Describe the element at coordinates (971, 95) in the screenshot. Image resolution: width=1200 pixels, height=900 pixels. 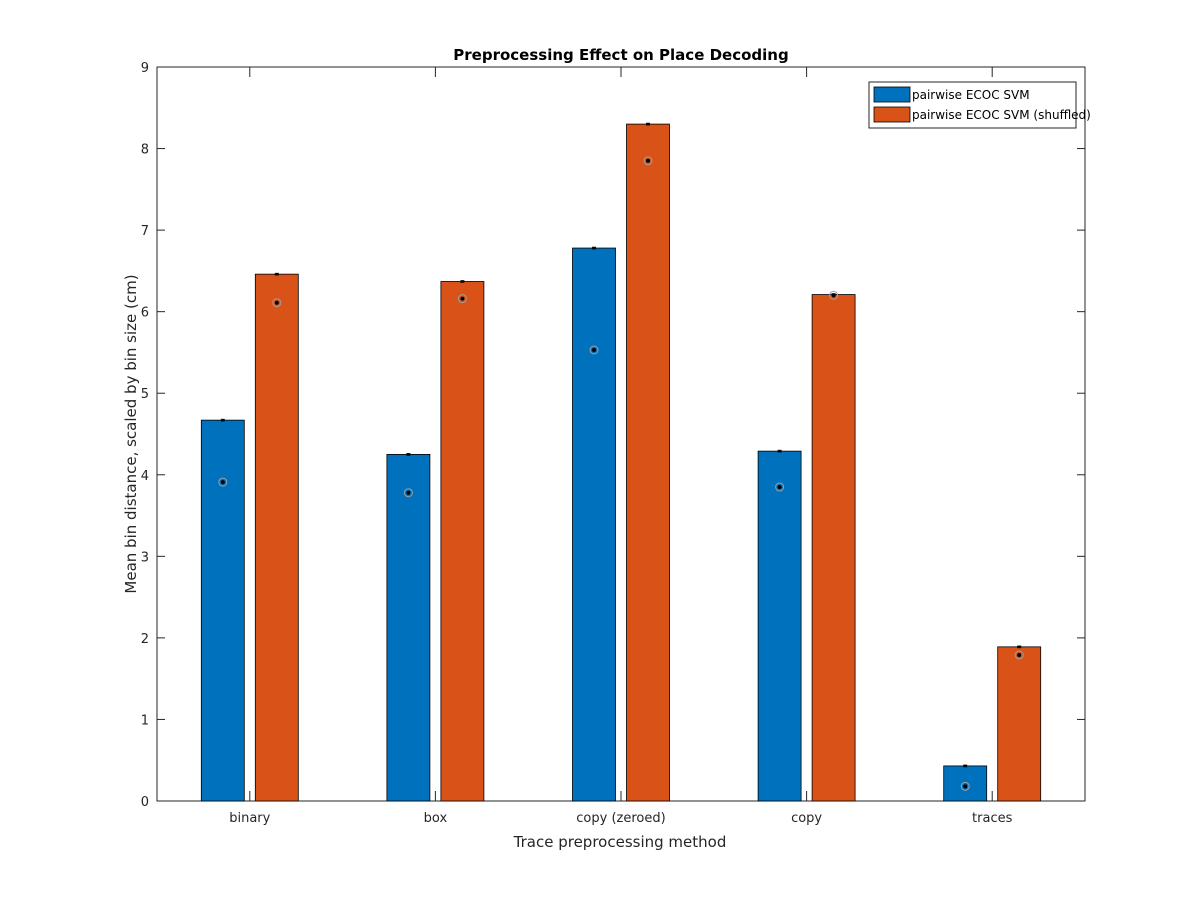
I see `legend-label: pairwise ECOC SVM` at that location.